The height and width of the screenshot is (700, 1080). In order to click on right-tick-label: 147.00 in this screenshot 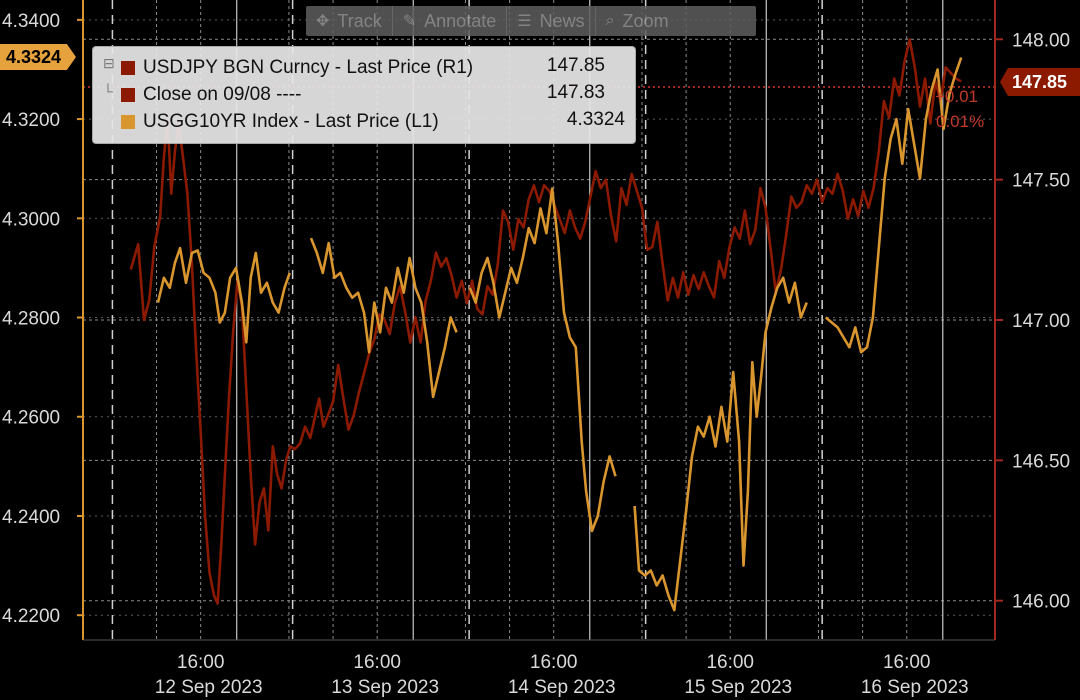, I will do `click(1041, 321)`.